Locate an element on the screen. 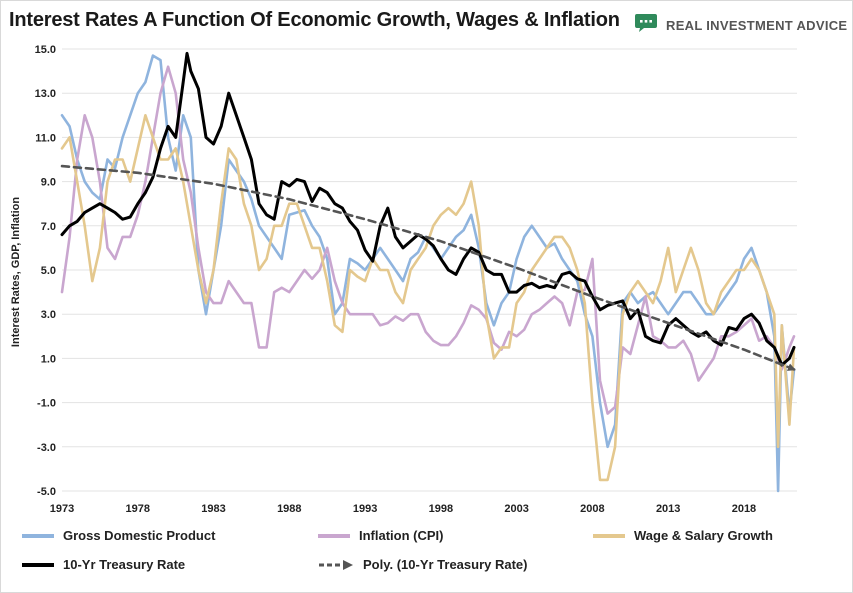 The image size is (853, 593). x-tick-label: 1973 is located at coordinates (62, 509).